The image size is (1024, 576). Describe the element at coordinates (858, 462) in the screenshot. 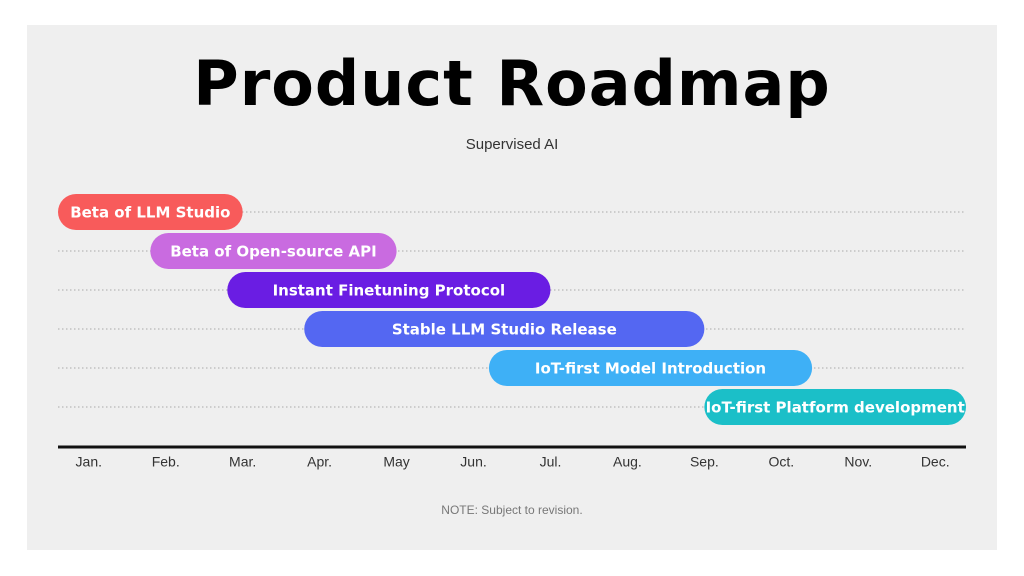

I see `x-tick-label: Nov.` at that location.